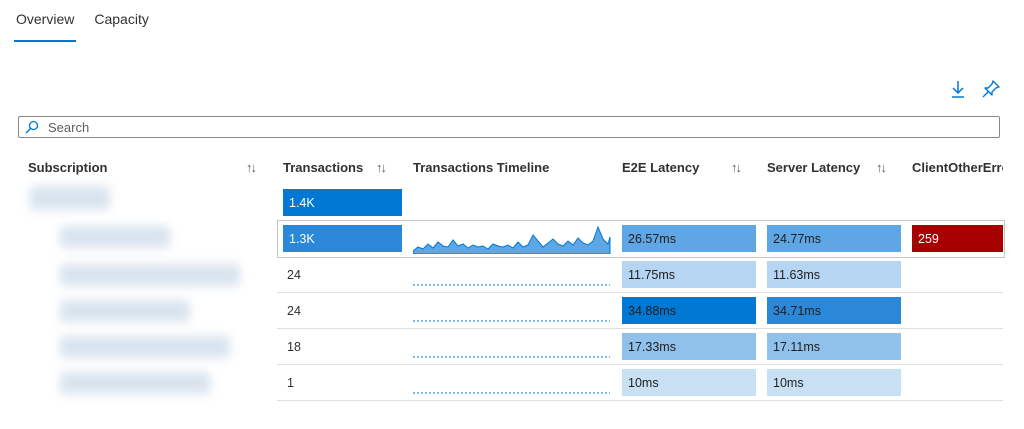 Image resolution: width=1024 pixels, height=429 pixels. What do you see at coordinates (145, 290) in the screenshot?
I see `subscription-names-redacted` at bounding box center [145, 290].